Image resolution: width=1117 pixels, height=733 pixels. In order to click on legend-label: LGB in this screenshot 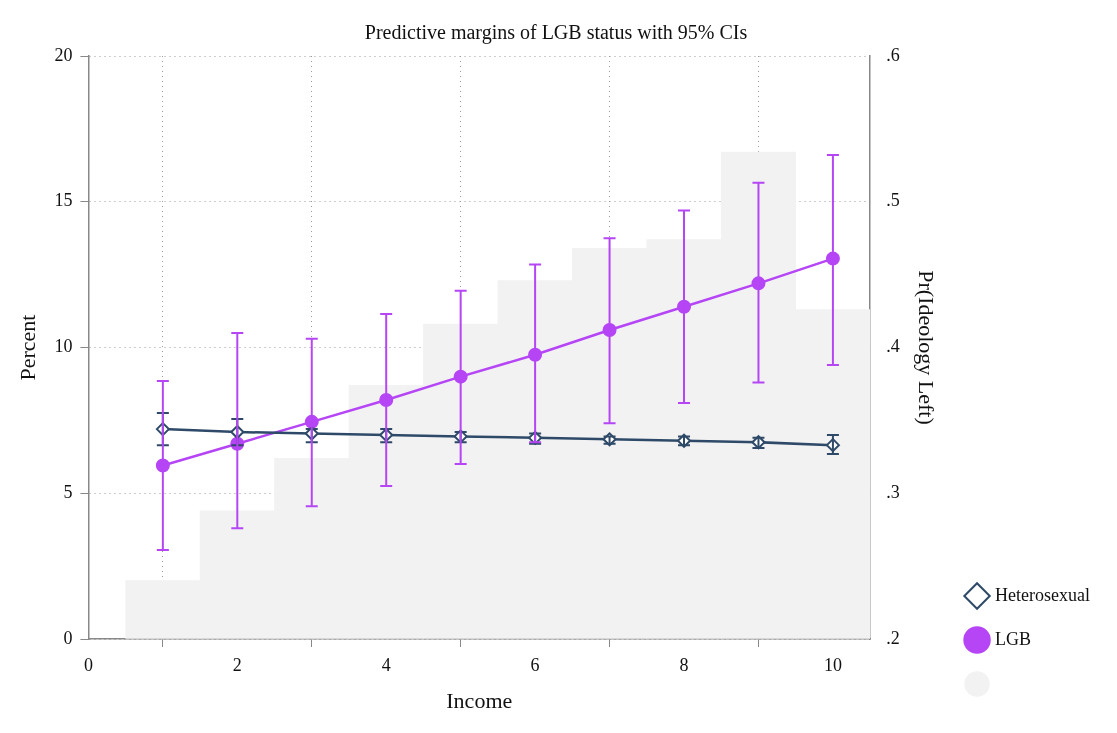, I will do `click(1013, 638)`.